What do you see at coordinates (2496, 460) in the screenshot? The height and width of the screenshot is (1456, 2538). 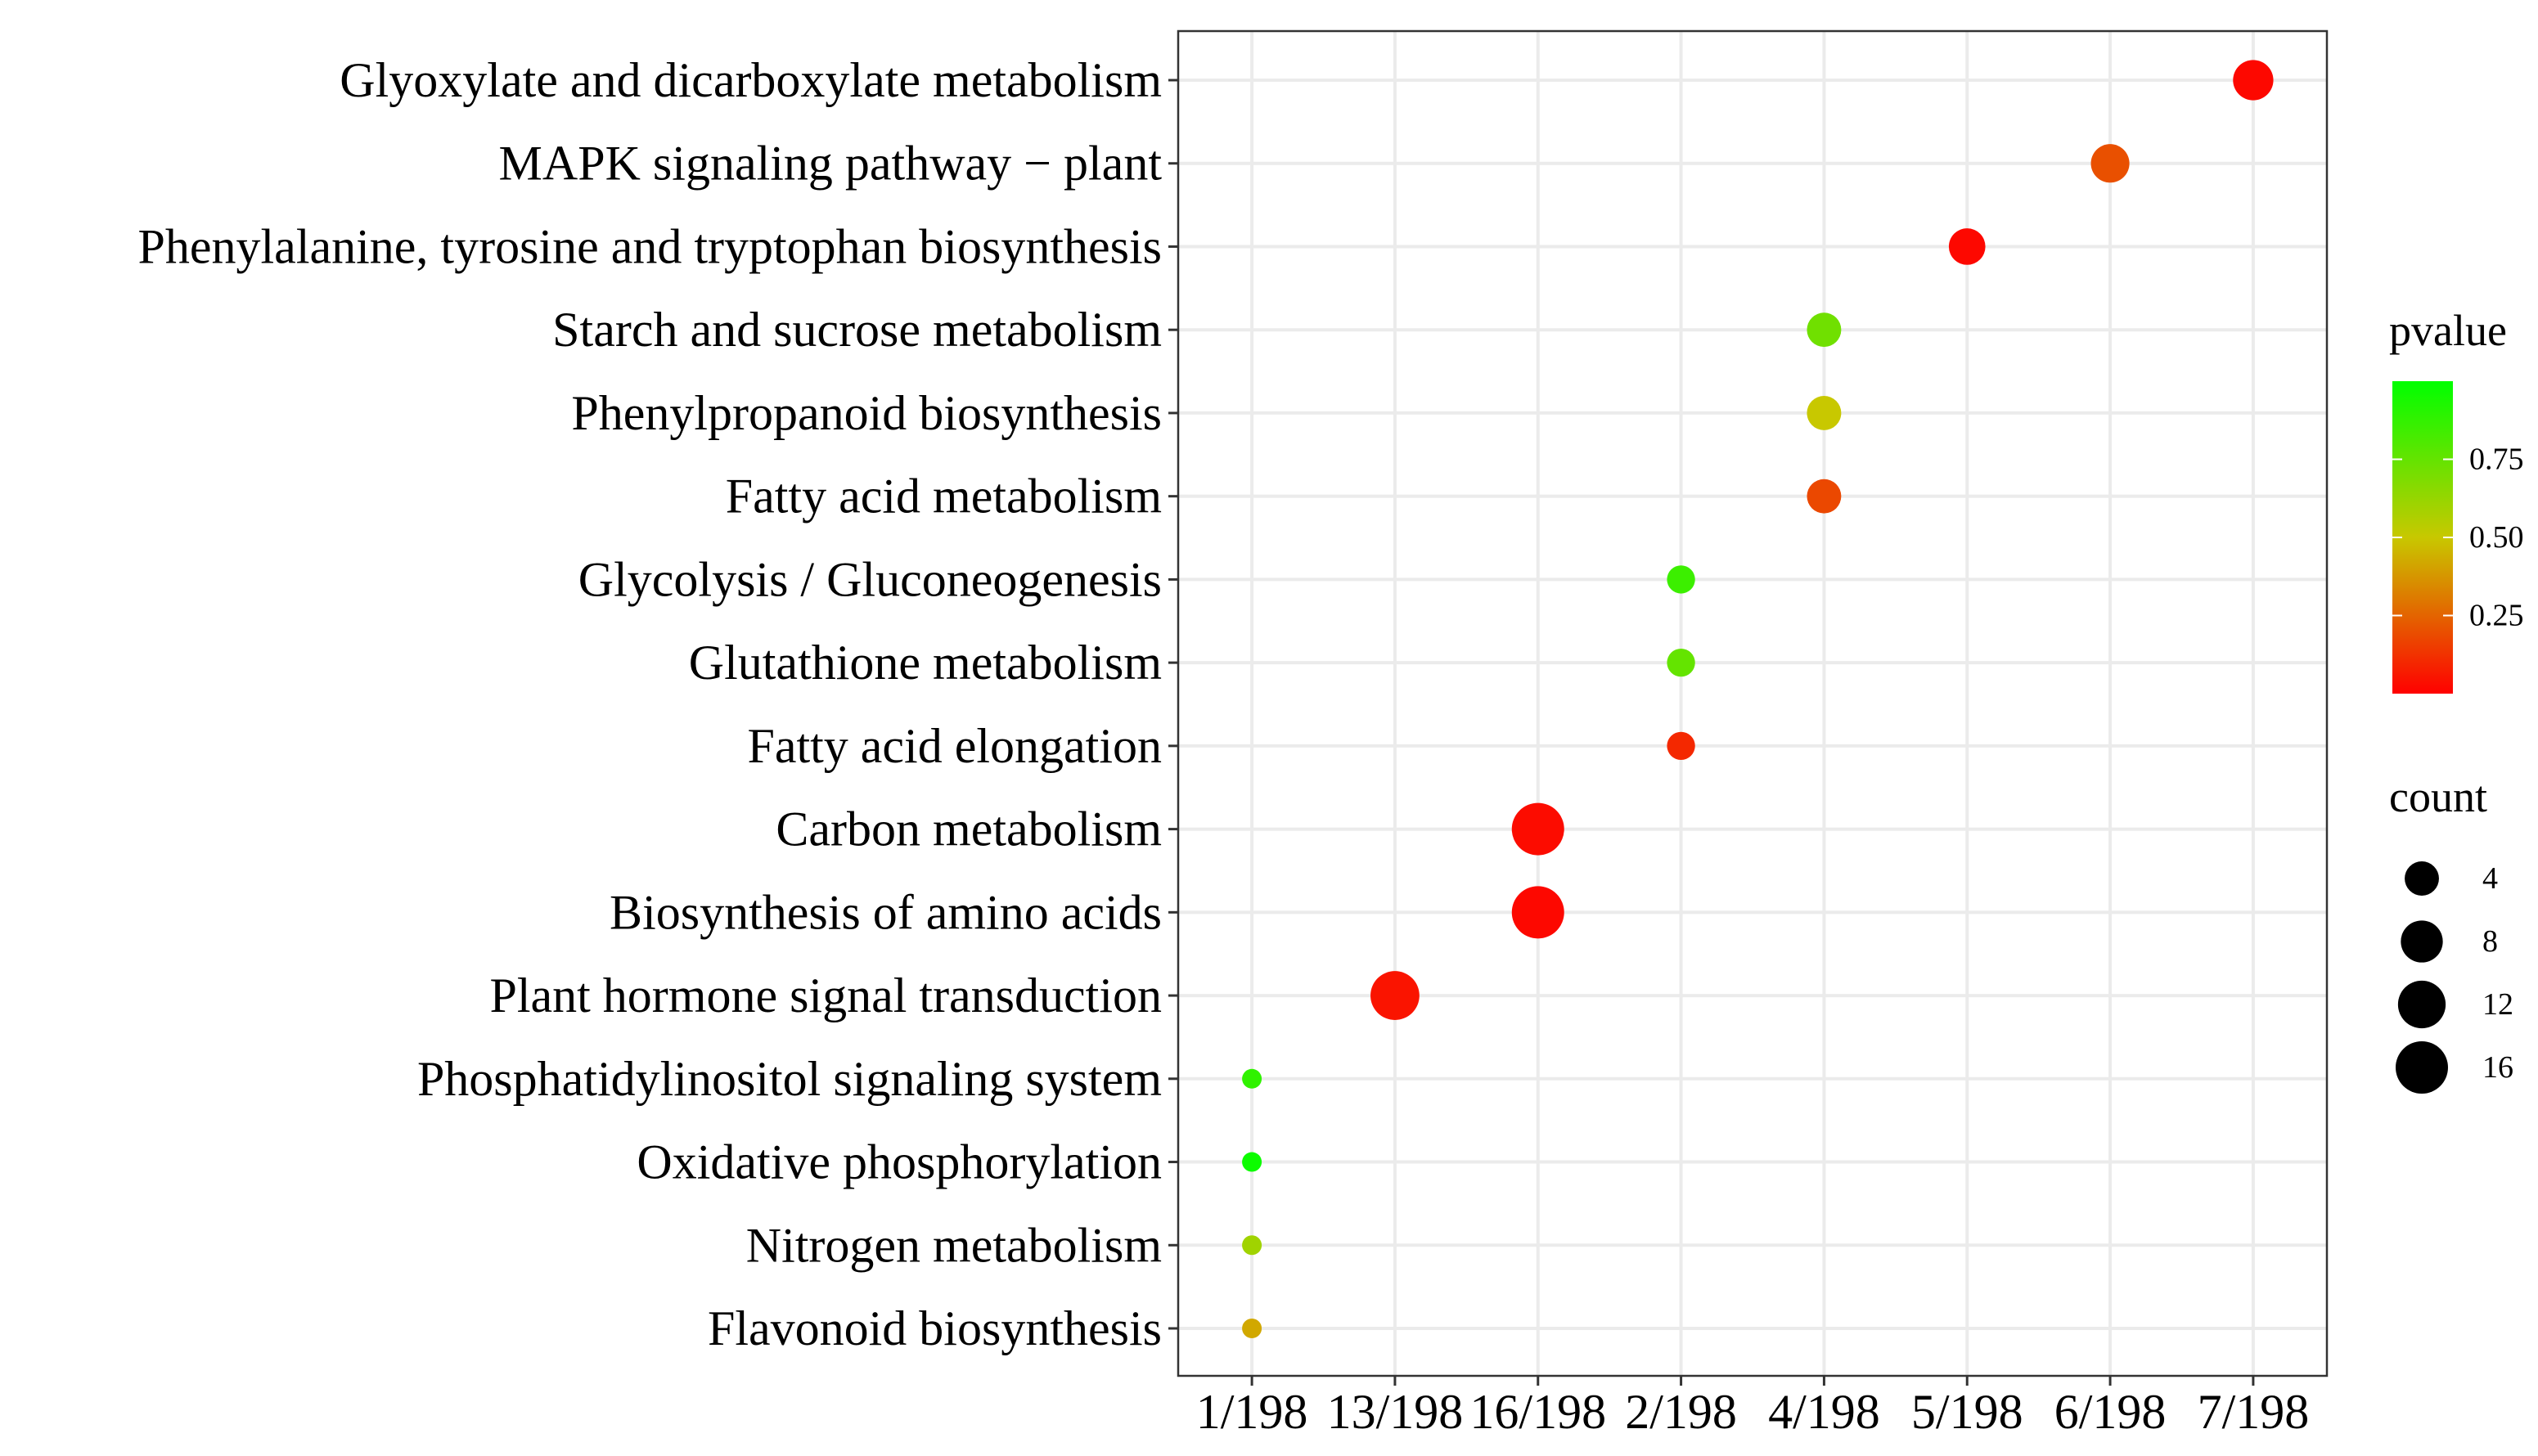 I see `colorbar-tick-label: 0.75` at bounding box center [2496, 460].